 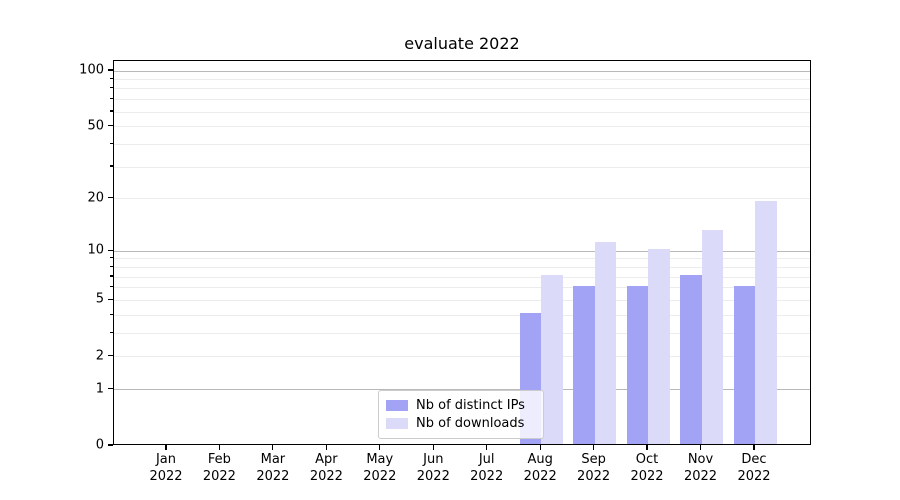 I want to click on y-tick-label: 0, so click(x=99, y=445).